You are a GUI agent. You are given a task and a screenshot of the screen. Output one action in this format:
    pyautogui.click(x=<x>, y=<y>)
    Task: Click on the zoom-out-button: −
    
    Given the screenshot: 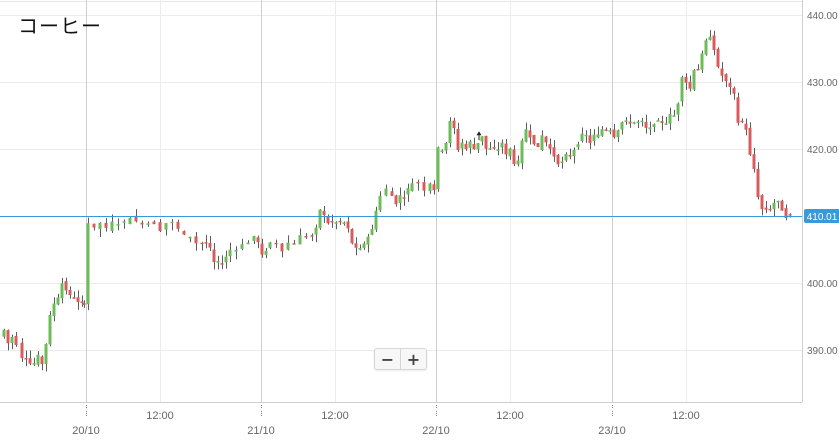 What is the action you would take?
    pyautogui.click(x=387, y=359)
    